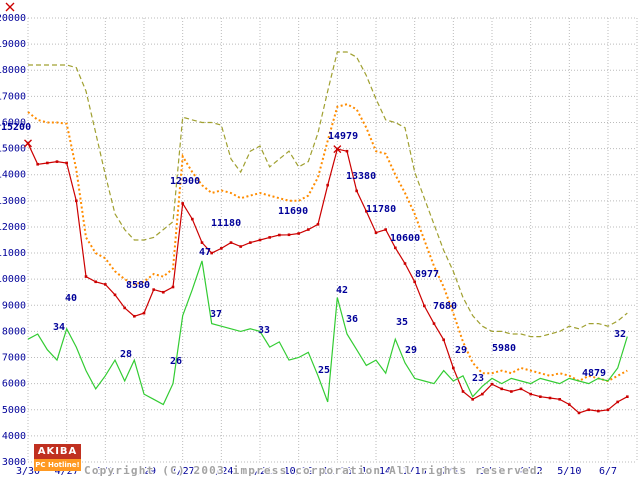 The width and height of the screenshot is (640, 480). I want to click on data-label: 11690, so click(293, 211).